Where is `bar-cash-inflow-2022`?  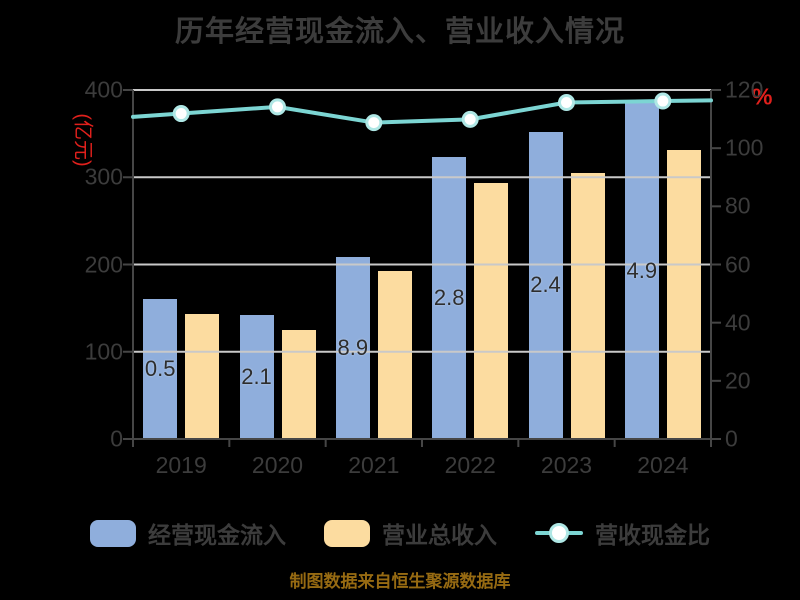
bar-cash-inflow-2022 is located at coordinates (449, 298).